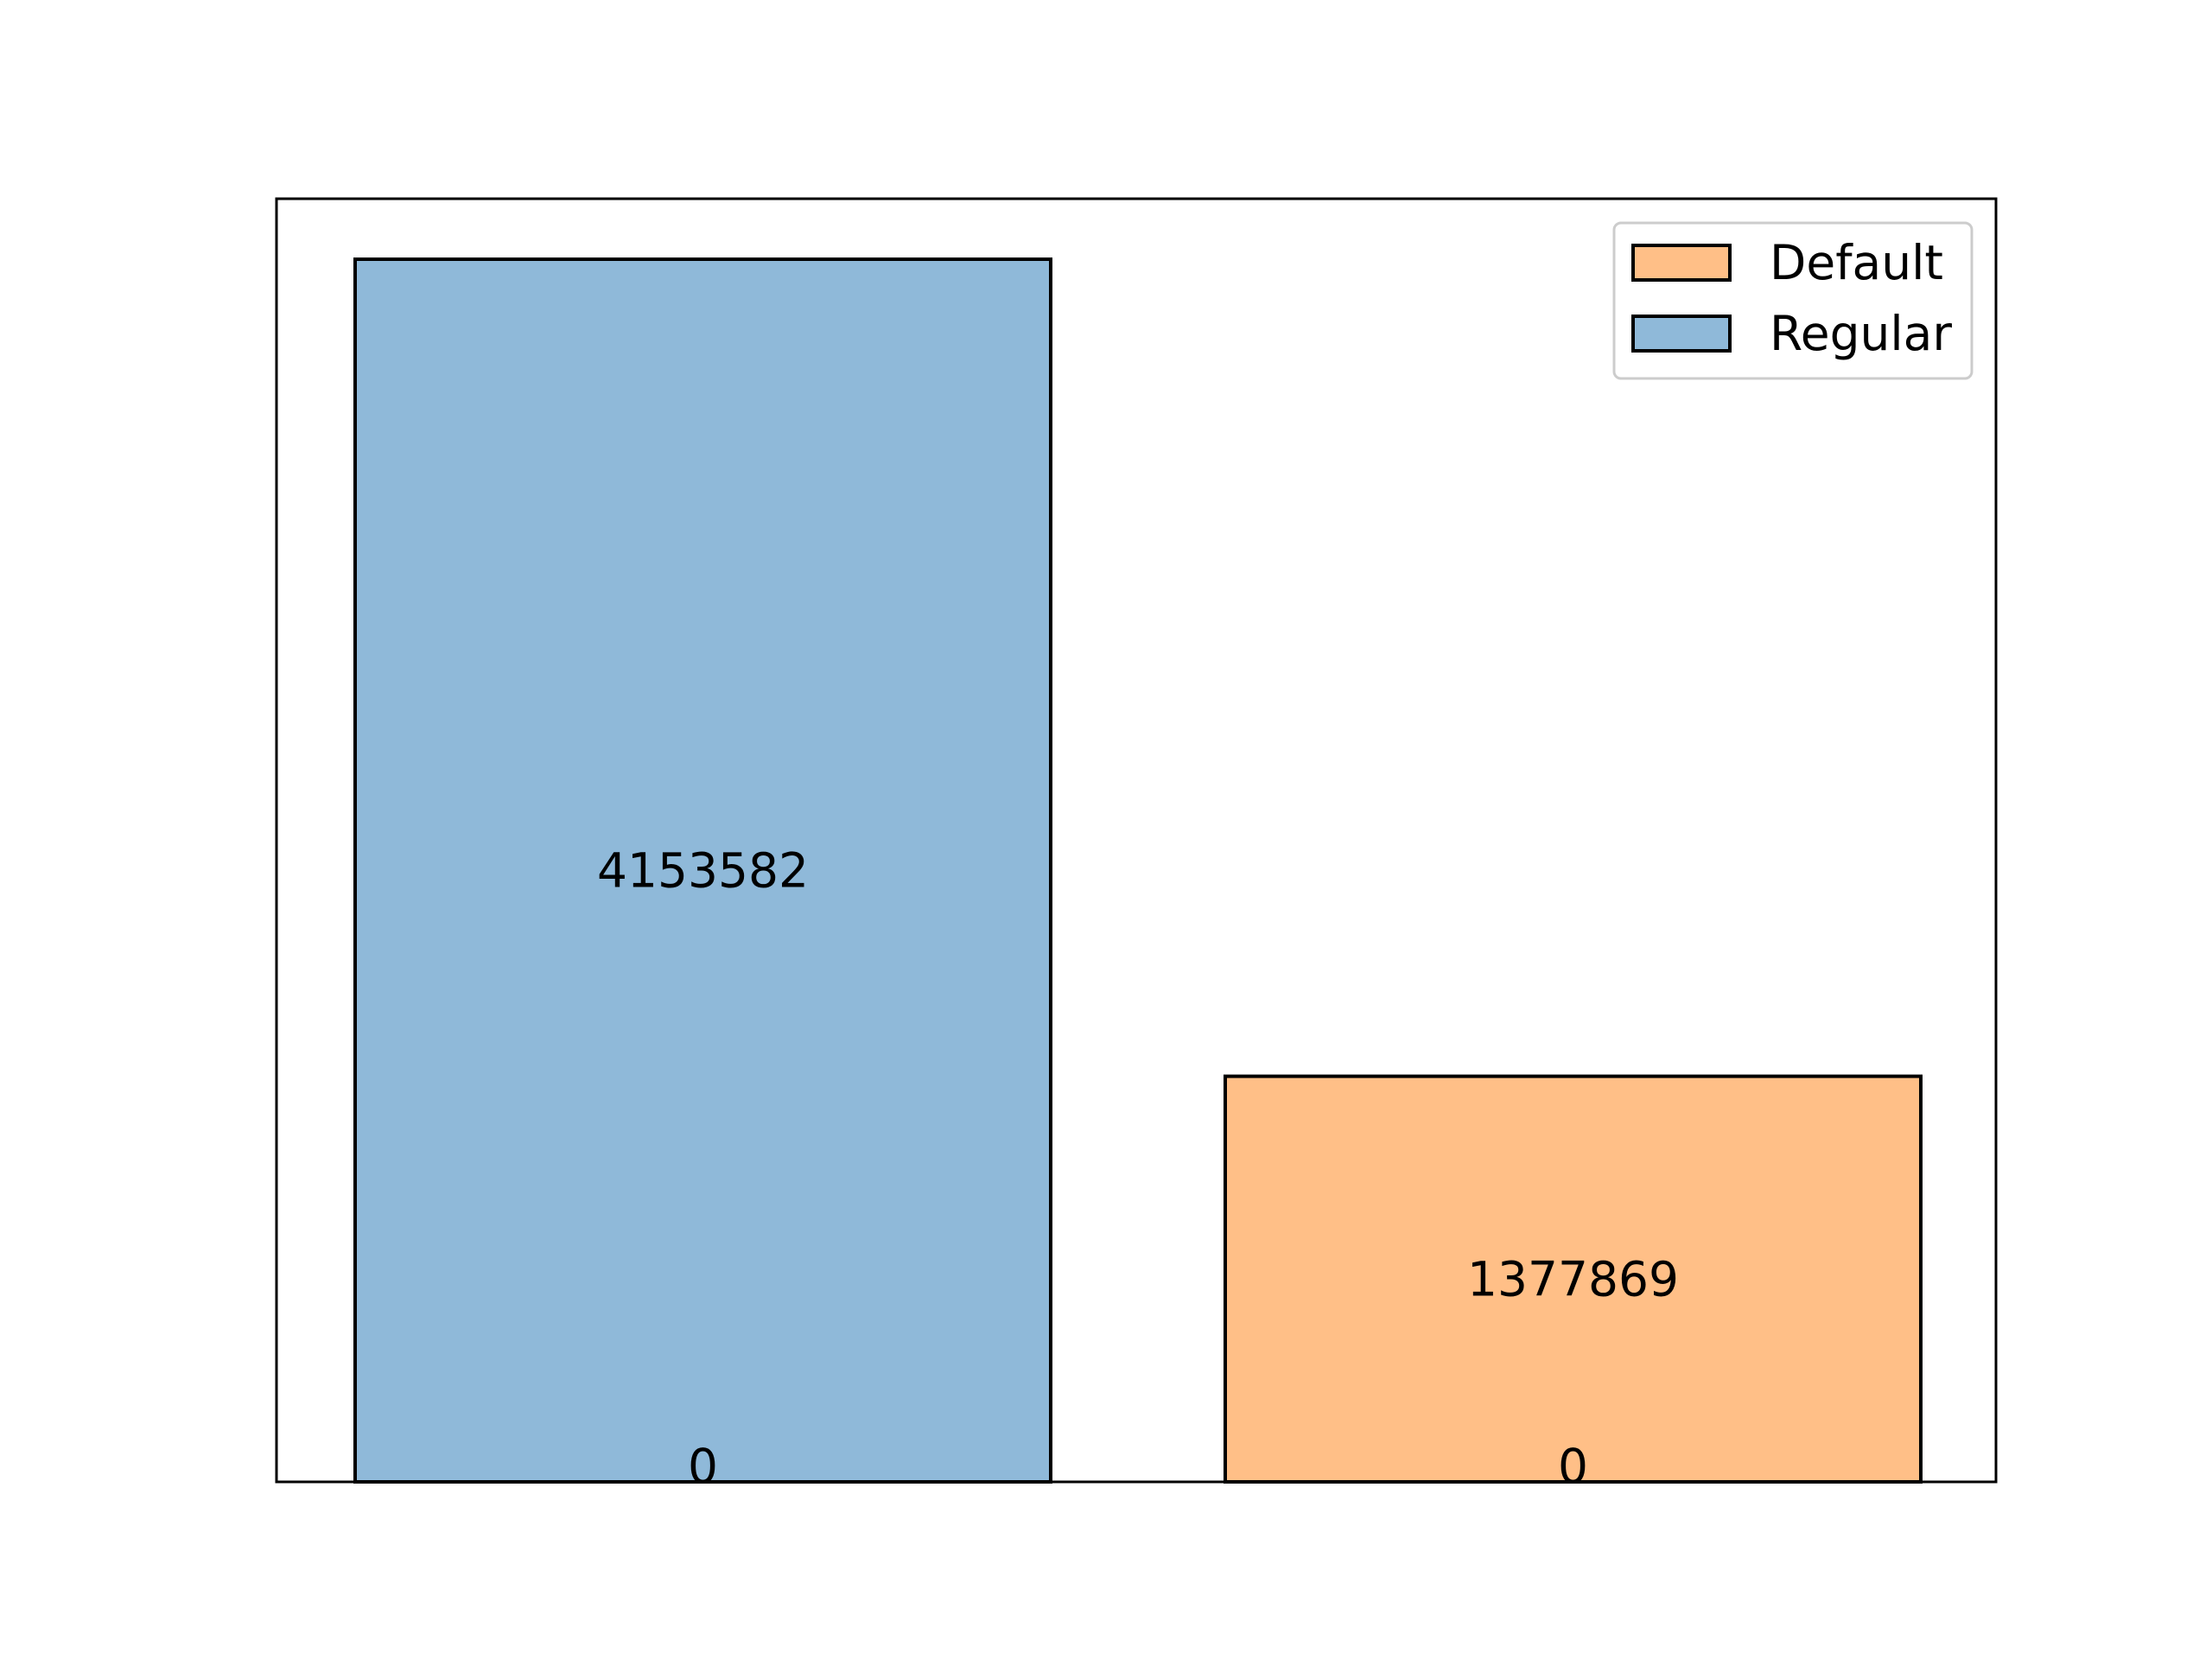  I want to click on legend-label-regular: Regular, so click(1861, 333).